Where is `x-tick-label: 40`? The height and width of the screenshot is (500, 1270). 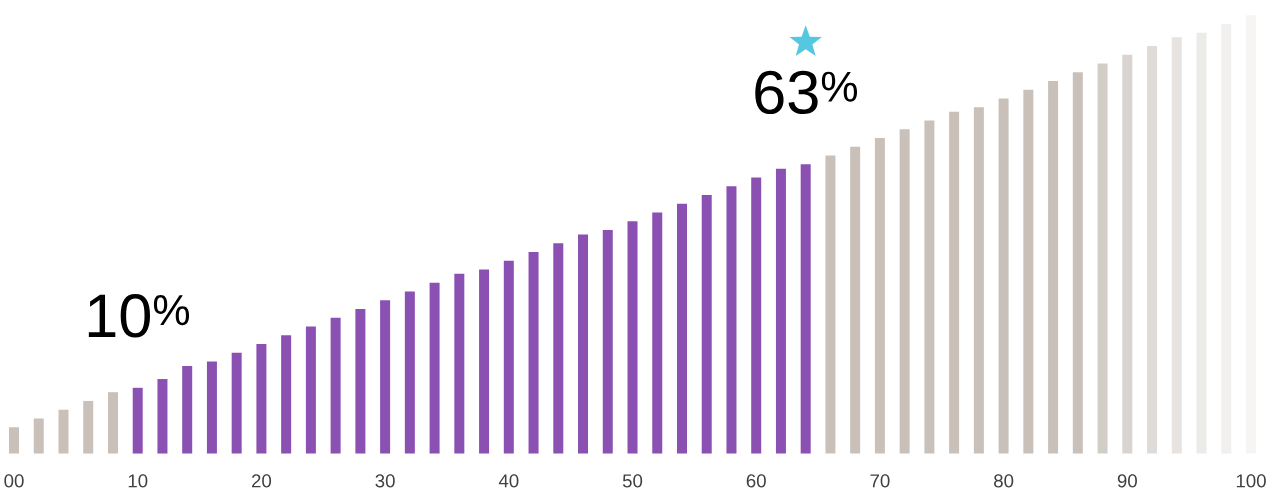
x-tick-label: 40 is located at coordinates (508, 481).